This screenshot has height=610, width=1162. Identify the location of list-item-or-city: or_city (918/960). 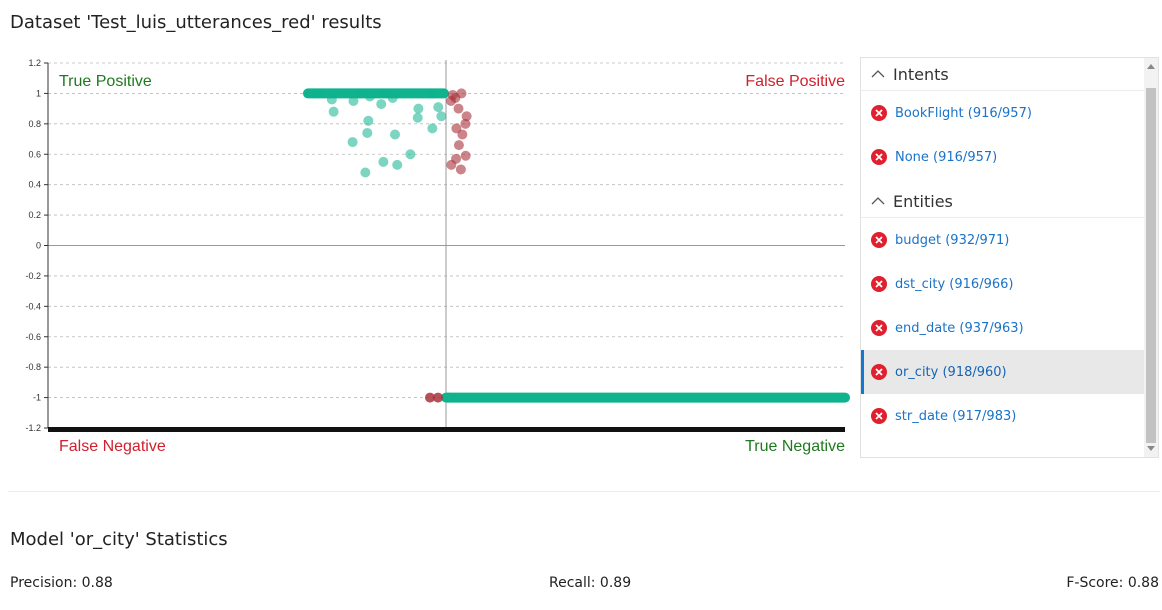
(1009, 372).